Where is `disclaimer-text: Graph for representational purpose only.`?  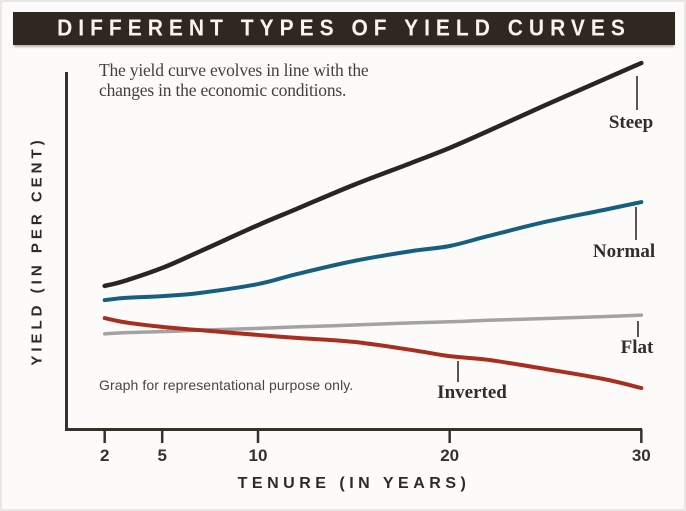
disclaimer-text: Graph for representational purpose only. is located at coordinates (226, 385).